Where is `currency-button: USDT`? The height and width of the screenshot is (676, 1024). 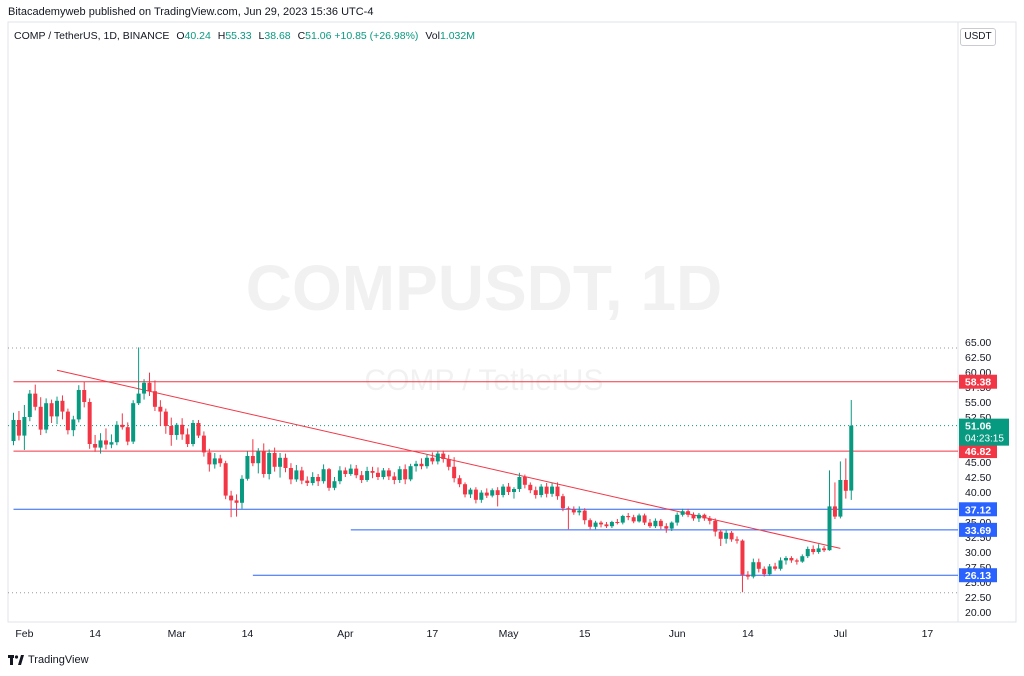 currency-button: USDT is located at coordinates (978, 37).